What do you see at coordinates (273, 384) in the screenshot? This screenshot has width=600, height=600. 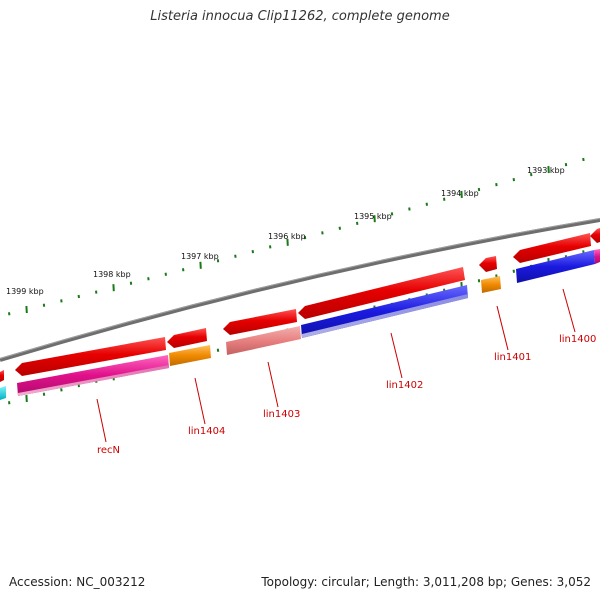 I see `leader-lin1403` at bounding box center [273, 384].